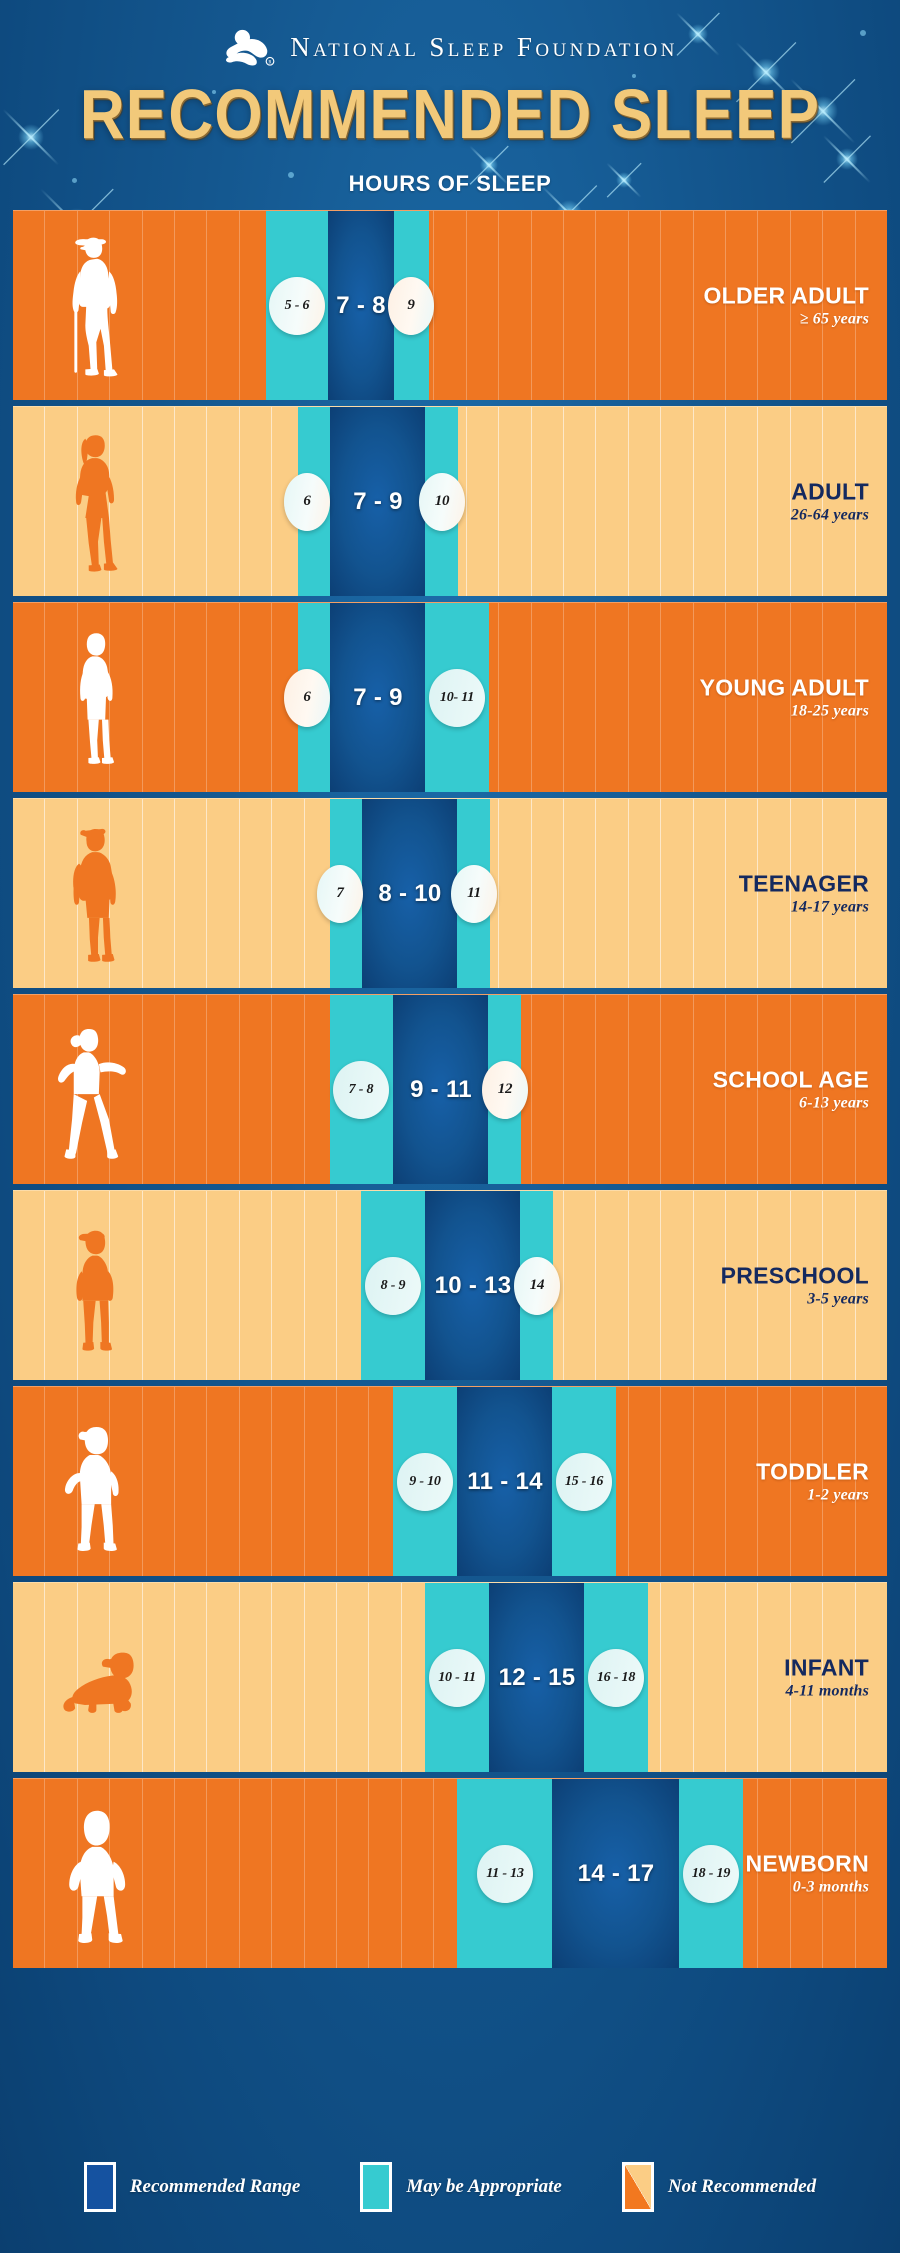 The width and height of the screenshot is (900, 2253). I want to click on age-group-range: 4-11 months, so click(827, 1691).